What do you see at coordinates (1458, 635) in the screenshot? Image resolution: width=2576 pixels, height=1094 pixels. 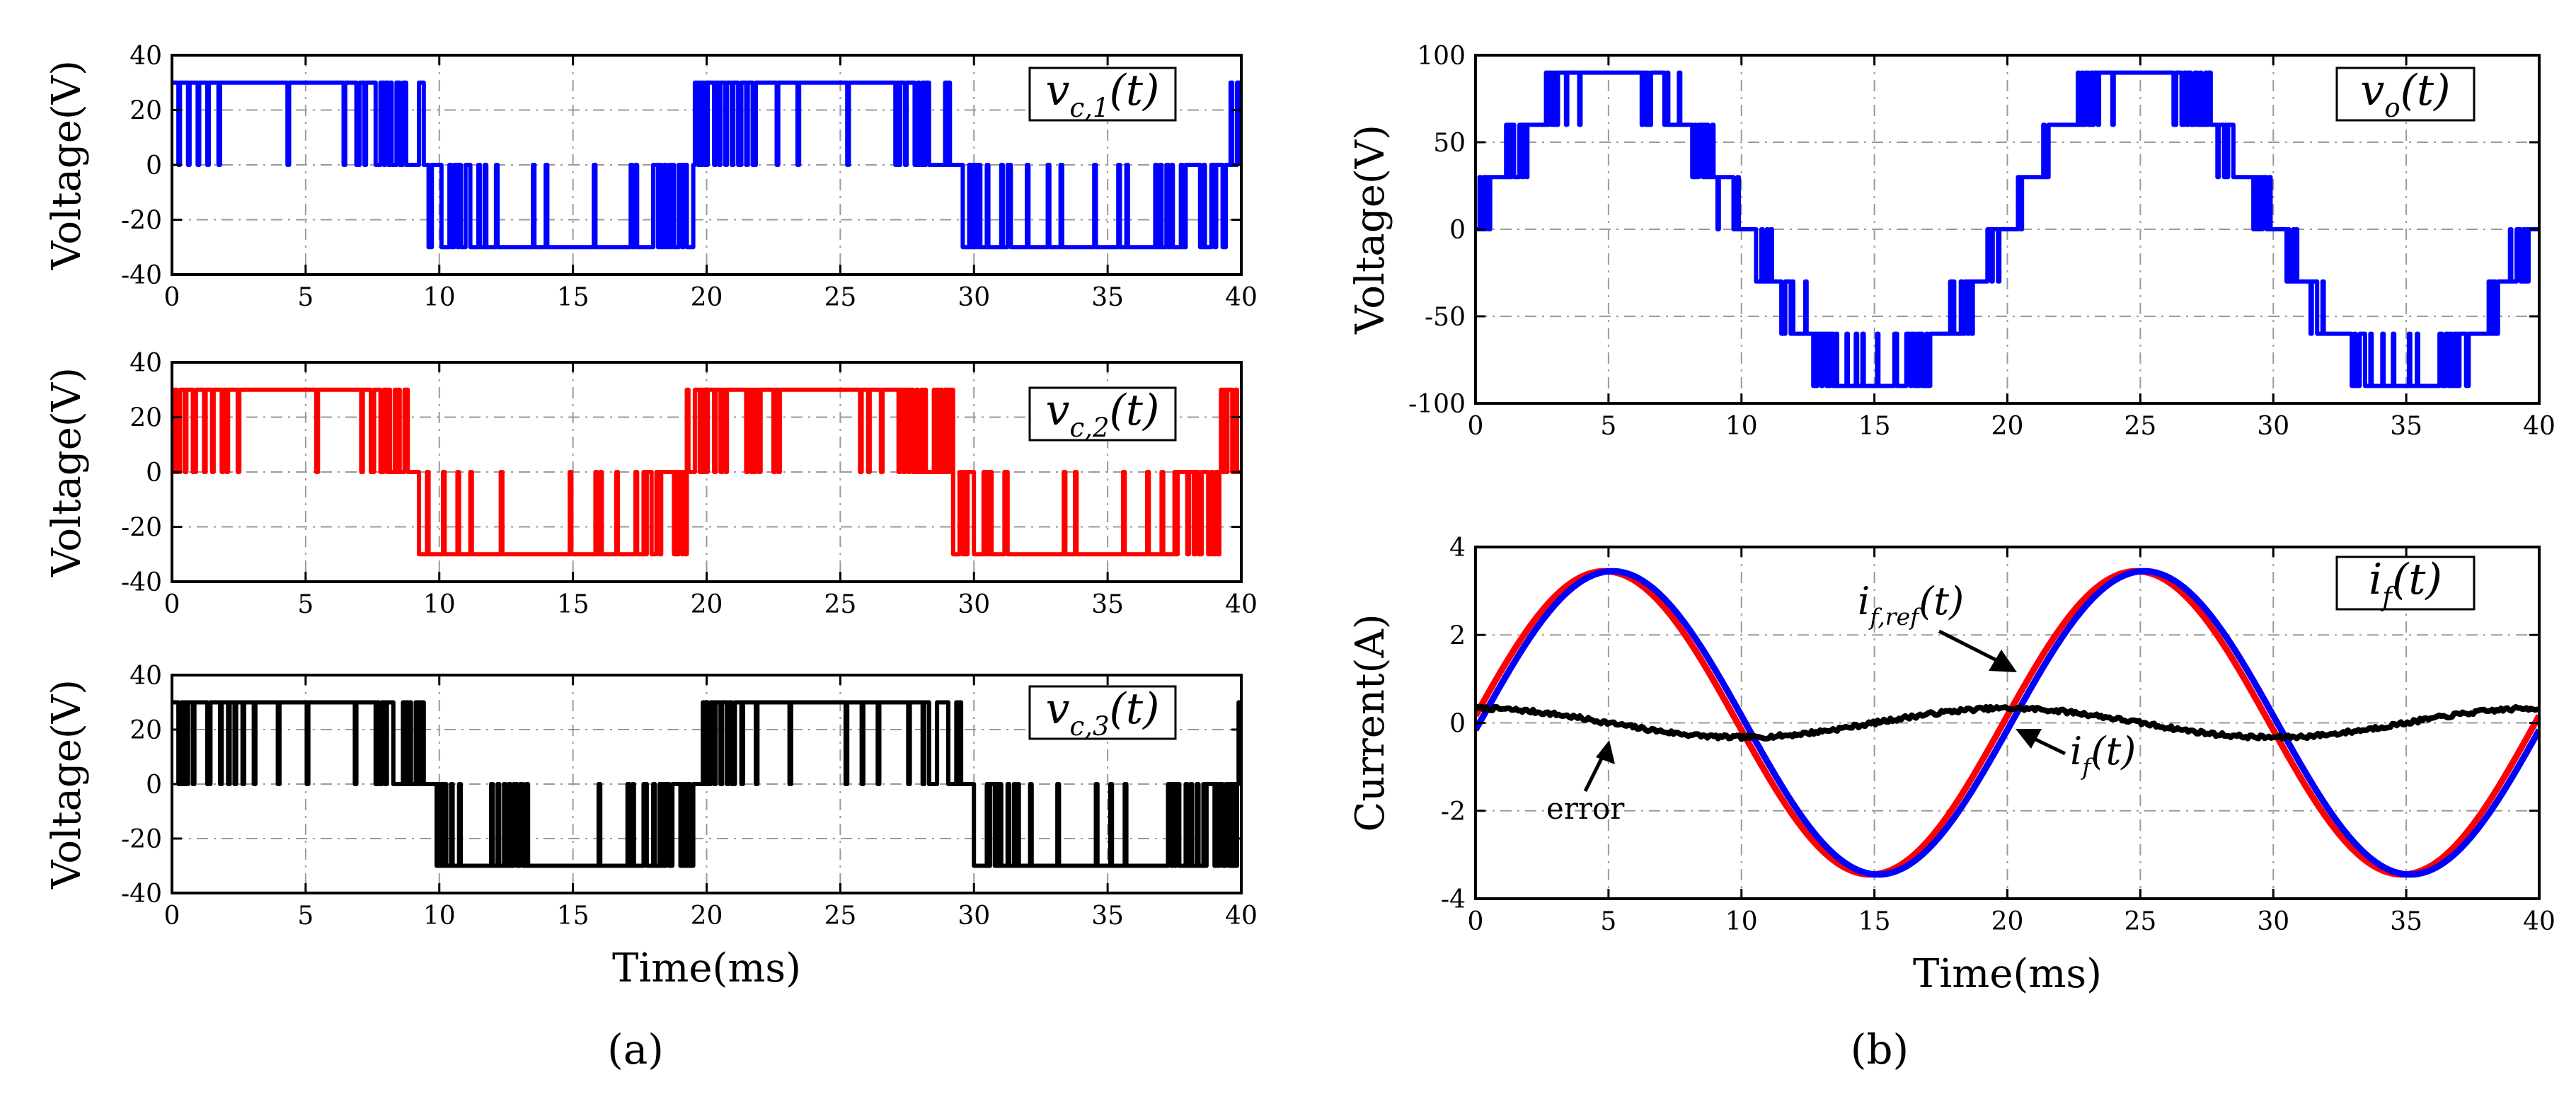 I see `y-tick-label: 2` at bounding box center [1458, 635].